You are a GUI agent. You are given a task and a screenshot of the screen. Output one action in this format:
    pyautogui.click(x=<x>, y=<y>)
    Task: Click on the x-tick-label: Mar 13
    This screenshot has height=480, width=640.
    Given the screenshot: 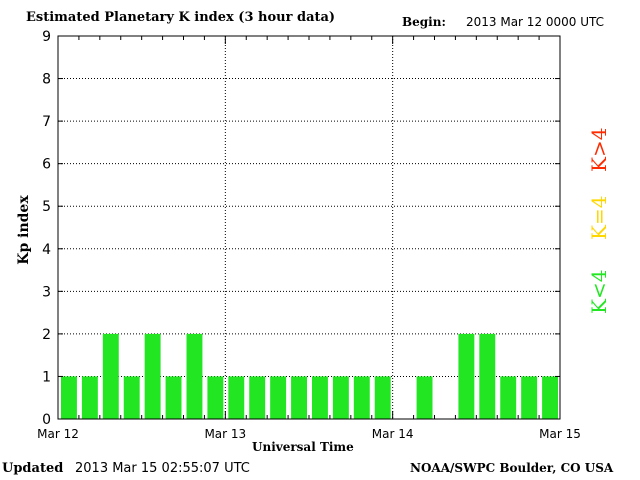 What is the action you would take?
    pyautogui.click(x=225, y=434)
    